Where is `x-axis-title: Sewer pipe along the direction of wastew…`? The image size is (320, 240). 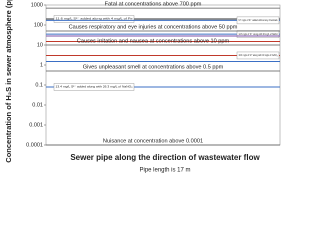 x-axis-title: Sewer pipe along the direction of wastew… is located at coordinates (165, 157).